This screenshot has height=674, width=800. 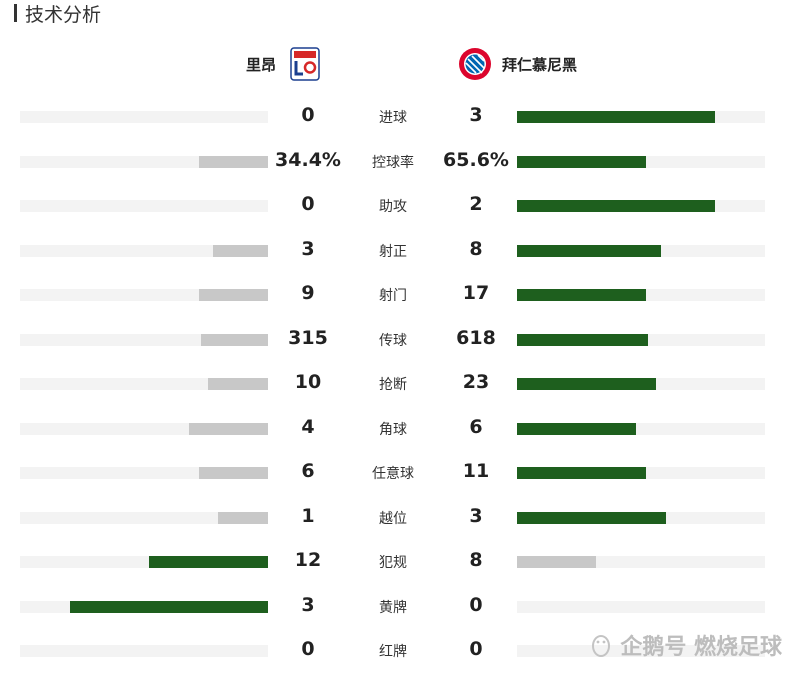 I want to click on away-value: 23, so click(x=476, y=382).